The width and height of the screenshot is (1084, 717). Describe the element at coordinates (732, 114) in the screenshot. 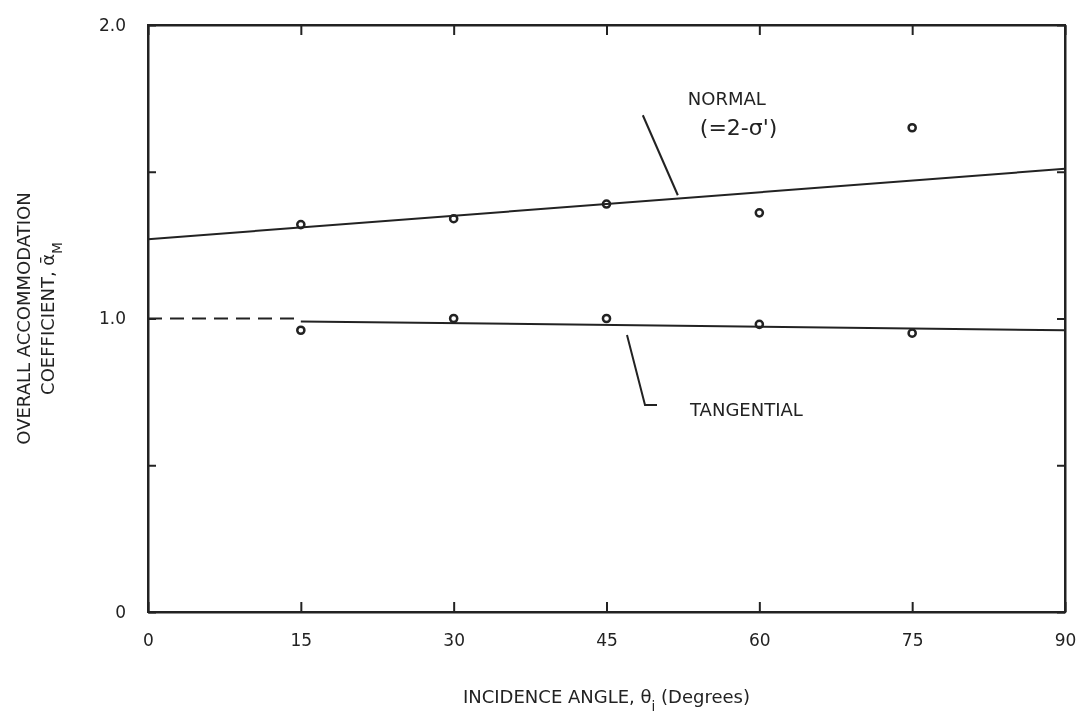

I see `annotation: NORMAL (=2-σ')` at that location.